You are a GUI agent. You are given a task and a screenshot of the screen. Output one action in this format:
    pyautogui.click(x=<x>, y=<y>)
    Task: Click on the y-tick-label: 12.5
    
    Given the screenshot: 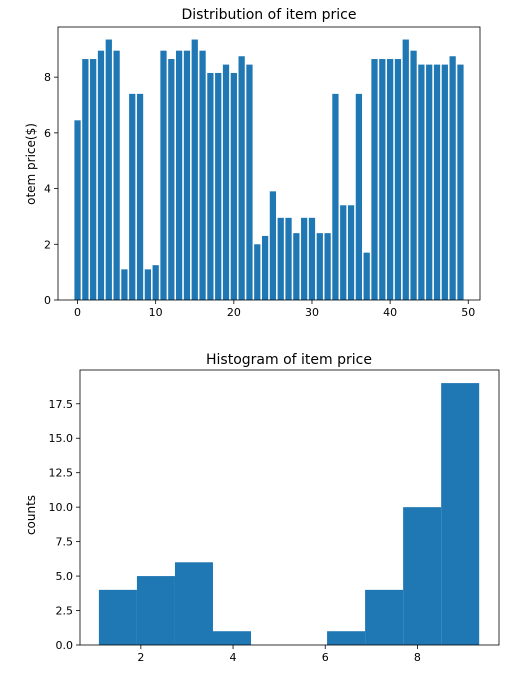 What is the action you would take?
    pyautogui.click(x=61, y=473)
    